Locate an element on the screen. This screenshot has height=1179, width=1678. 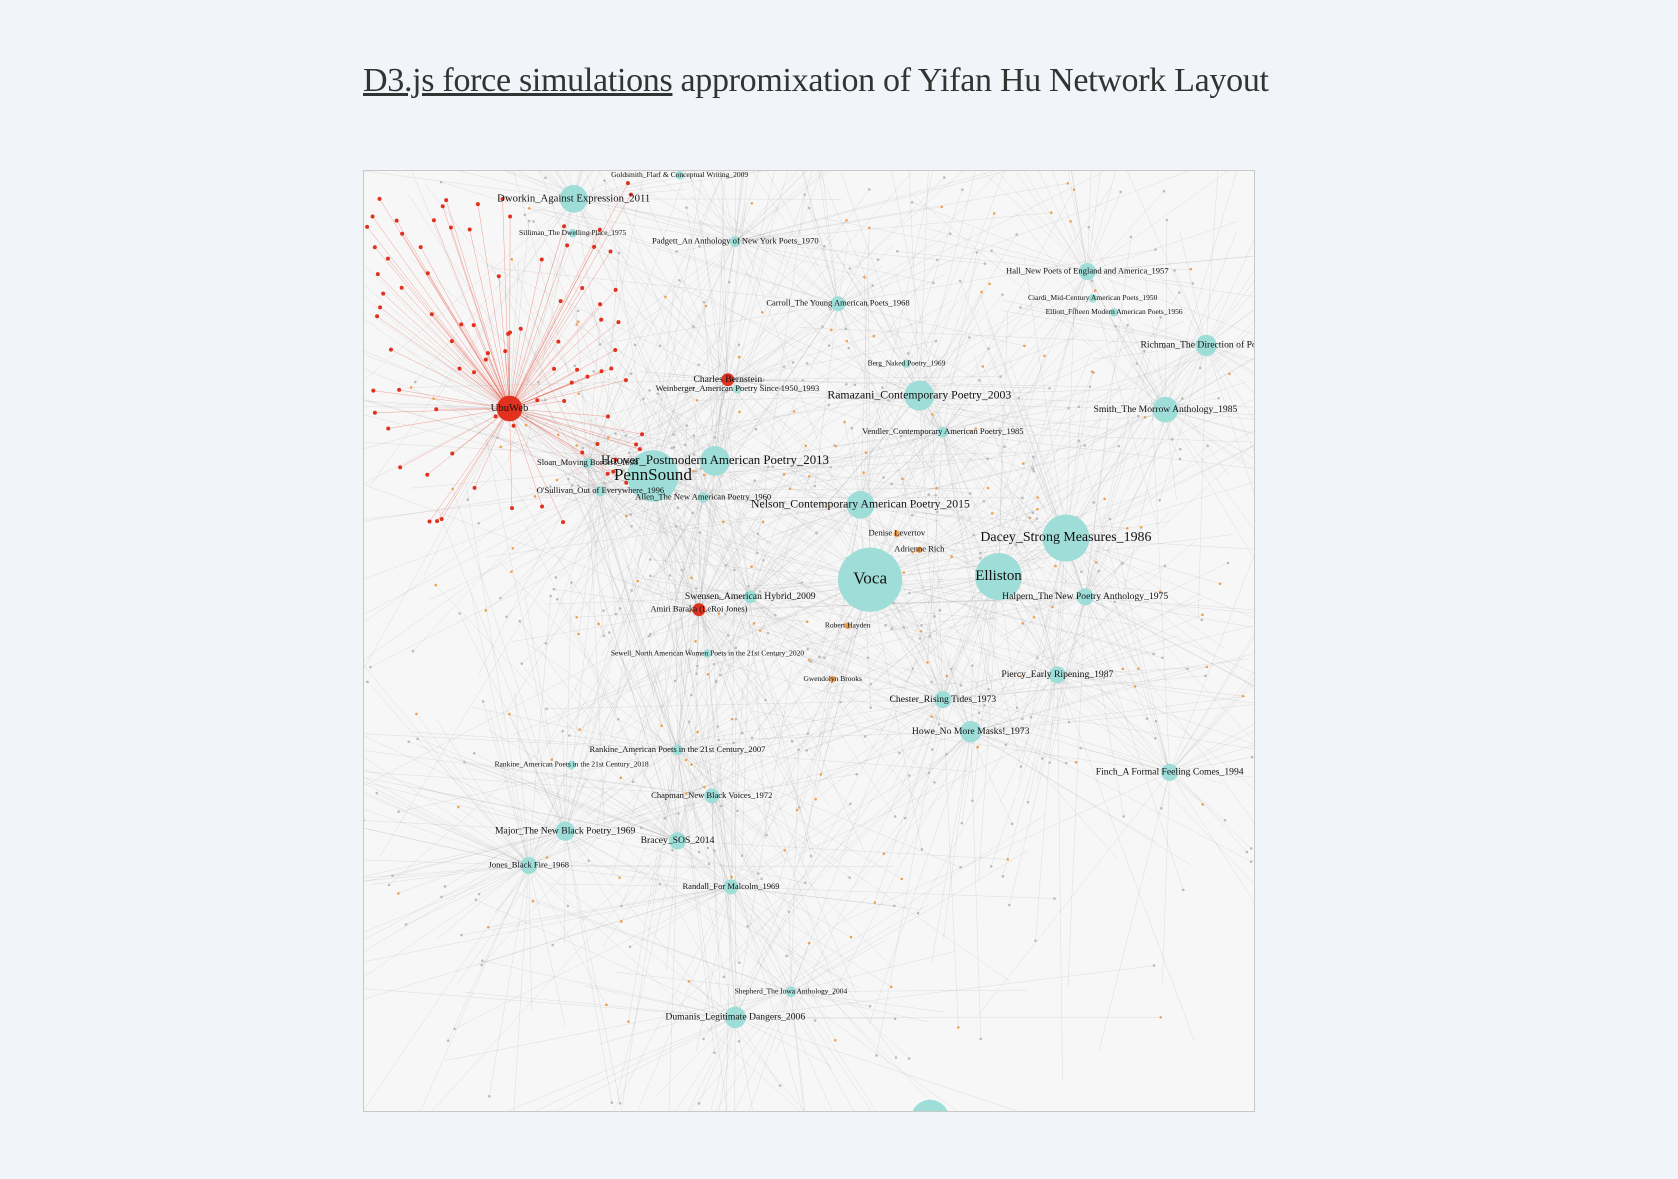
node-label: Nelson_Contemporary American Poetry_2015 is located at coordinates (860, 504).